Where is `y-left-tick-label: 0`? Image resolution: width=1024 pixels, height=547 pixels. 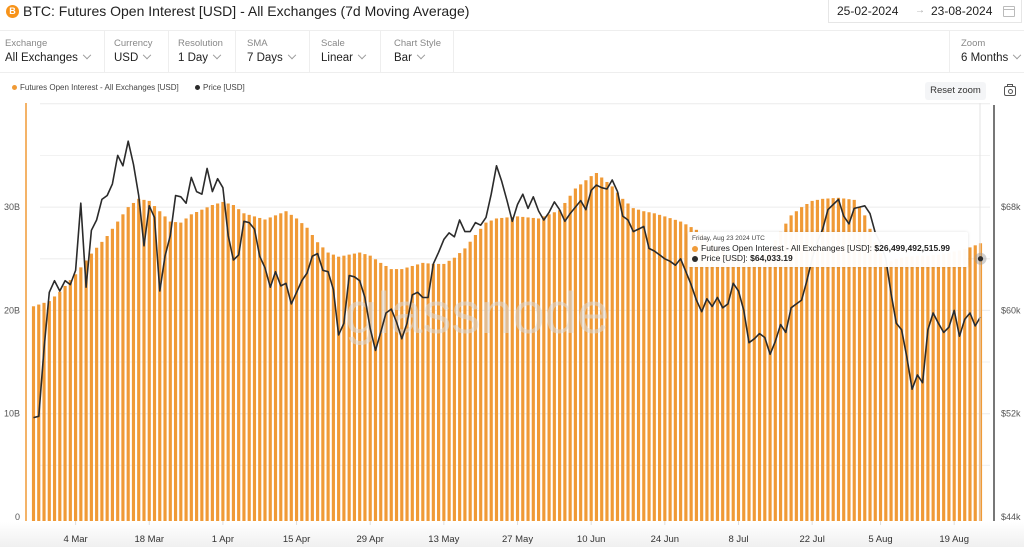 y-left-tick-label: 0 is located at coordinates (17, 517).